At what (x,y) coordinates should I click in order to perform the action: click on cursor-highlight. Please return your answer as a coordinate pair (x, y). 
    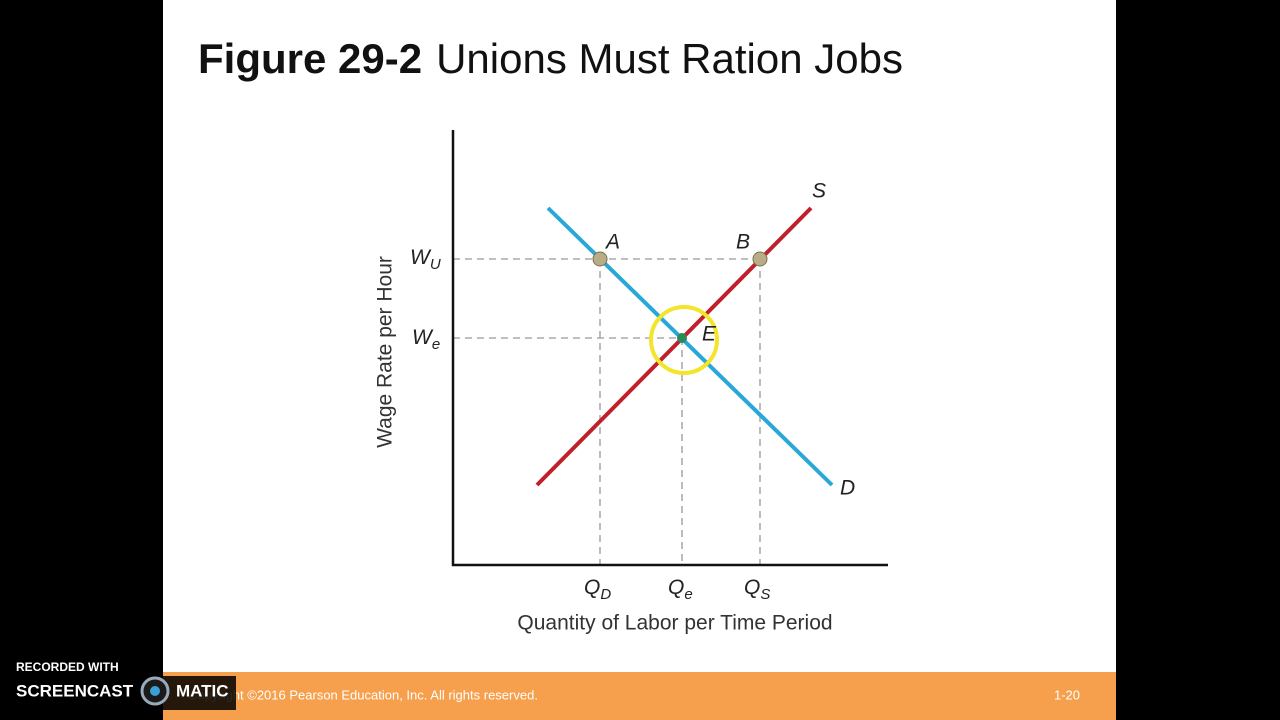
    Looking at the image, I should click on (684, 340).